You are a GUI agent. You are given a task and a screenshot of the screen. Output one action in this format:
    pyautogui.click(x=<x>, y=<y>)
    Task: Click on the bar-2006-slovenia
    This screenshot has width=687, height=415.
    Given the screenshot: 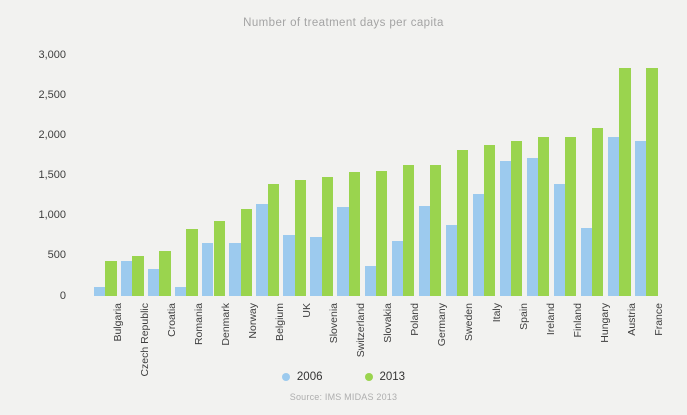 What is the action you would take?
    pyautogui.click(x=316, y=266)
    